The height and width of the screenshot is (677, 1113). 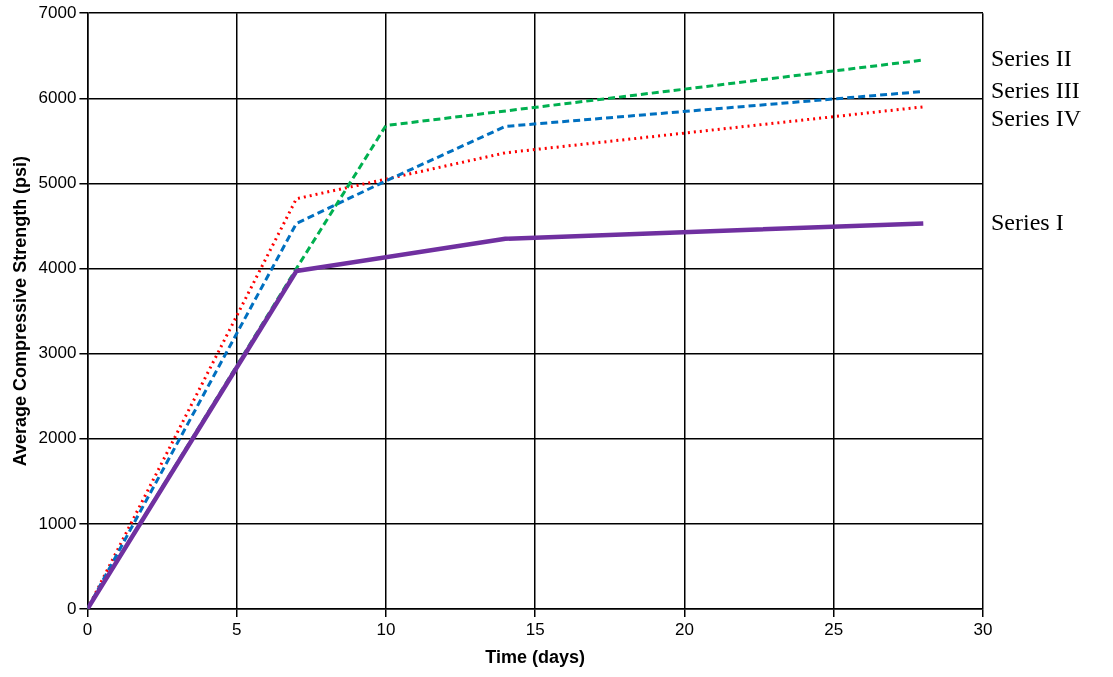 I want to click on y-tick-label: 0, so click(x=71, y=608).